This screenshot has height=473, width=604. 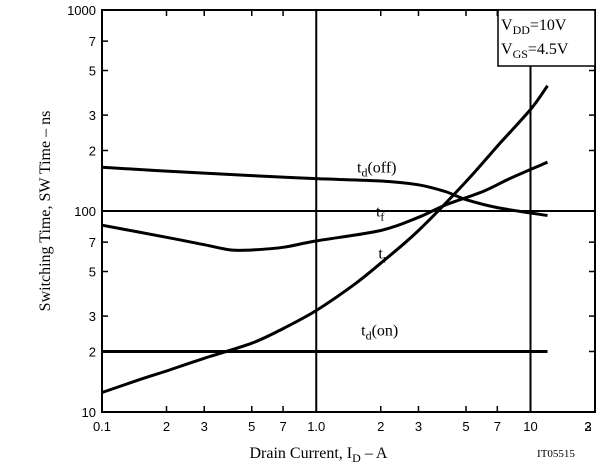 What do you see at coordinates (81, 10) in the screenshot?
I see `y-tick-label: 1000` at bounding box center [81, 10].